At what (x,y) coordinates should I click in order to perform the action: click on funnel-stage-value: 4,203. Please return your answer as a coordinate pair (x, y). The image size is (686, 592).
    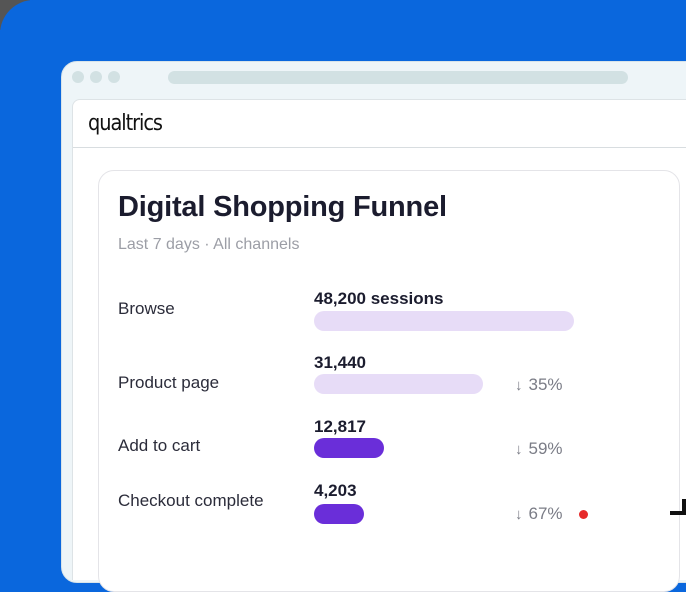
    Looking at the image, I should click on (335, 490).